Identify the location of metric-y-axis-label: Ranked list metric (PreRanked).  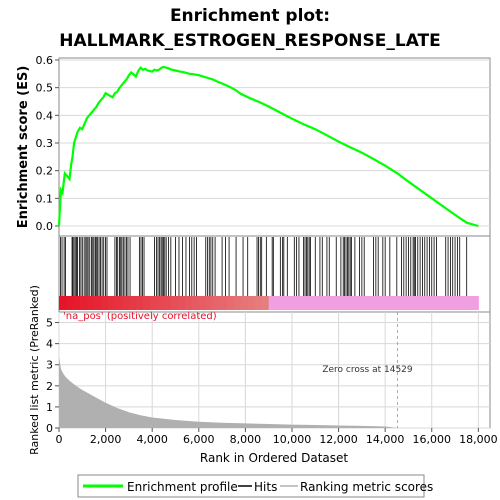
(34, 370).